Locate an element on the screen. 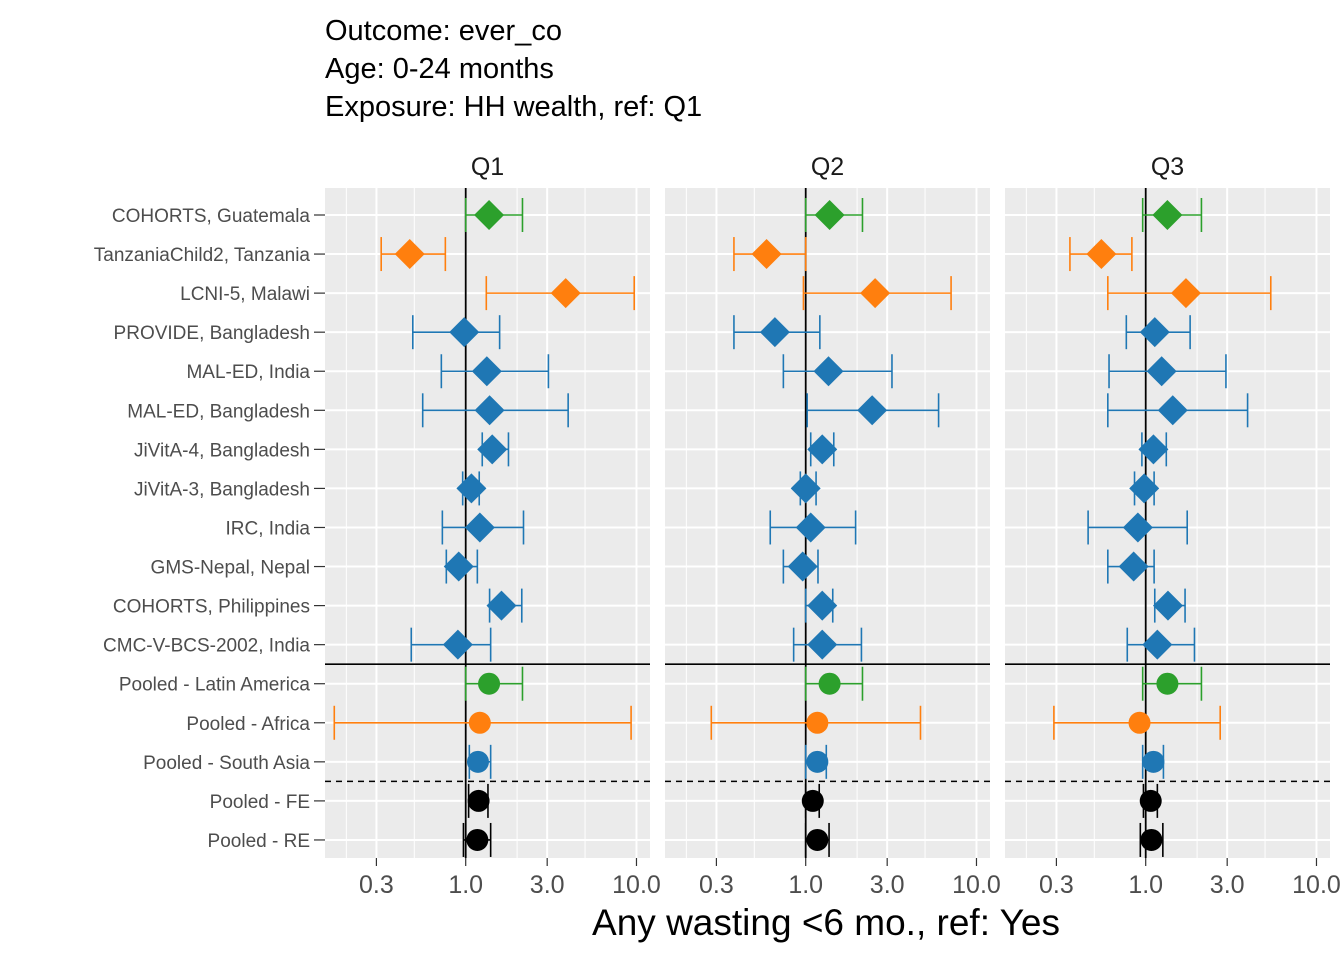 This screenshot has width=1344, height=960. y-label-row: IRC, India is located at coordinates (268, 528).